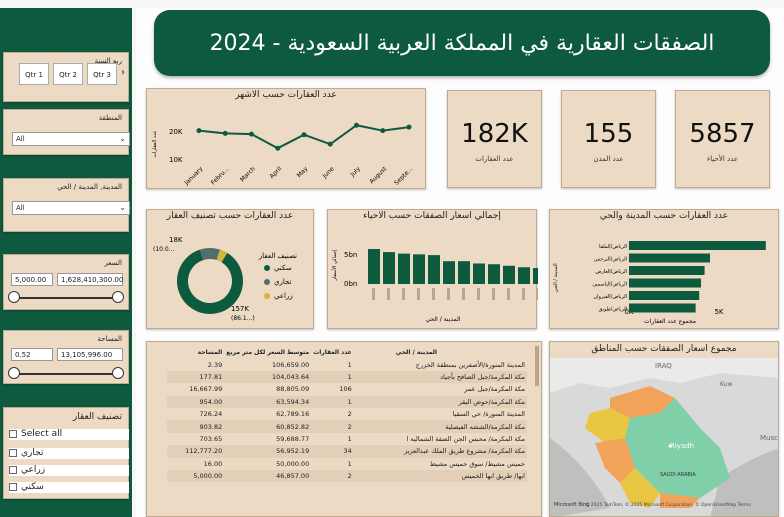 The width and height of the screenshot is (784, 517). I want to click on riyadh-region, so click(677, 448).